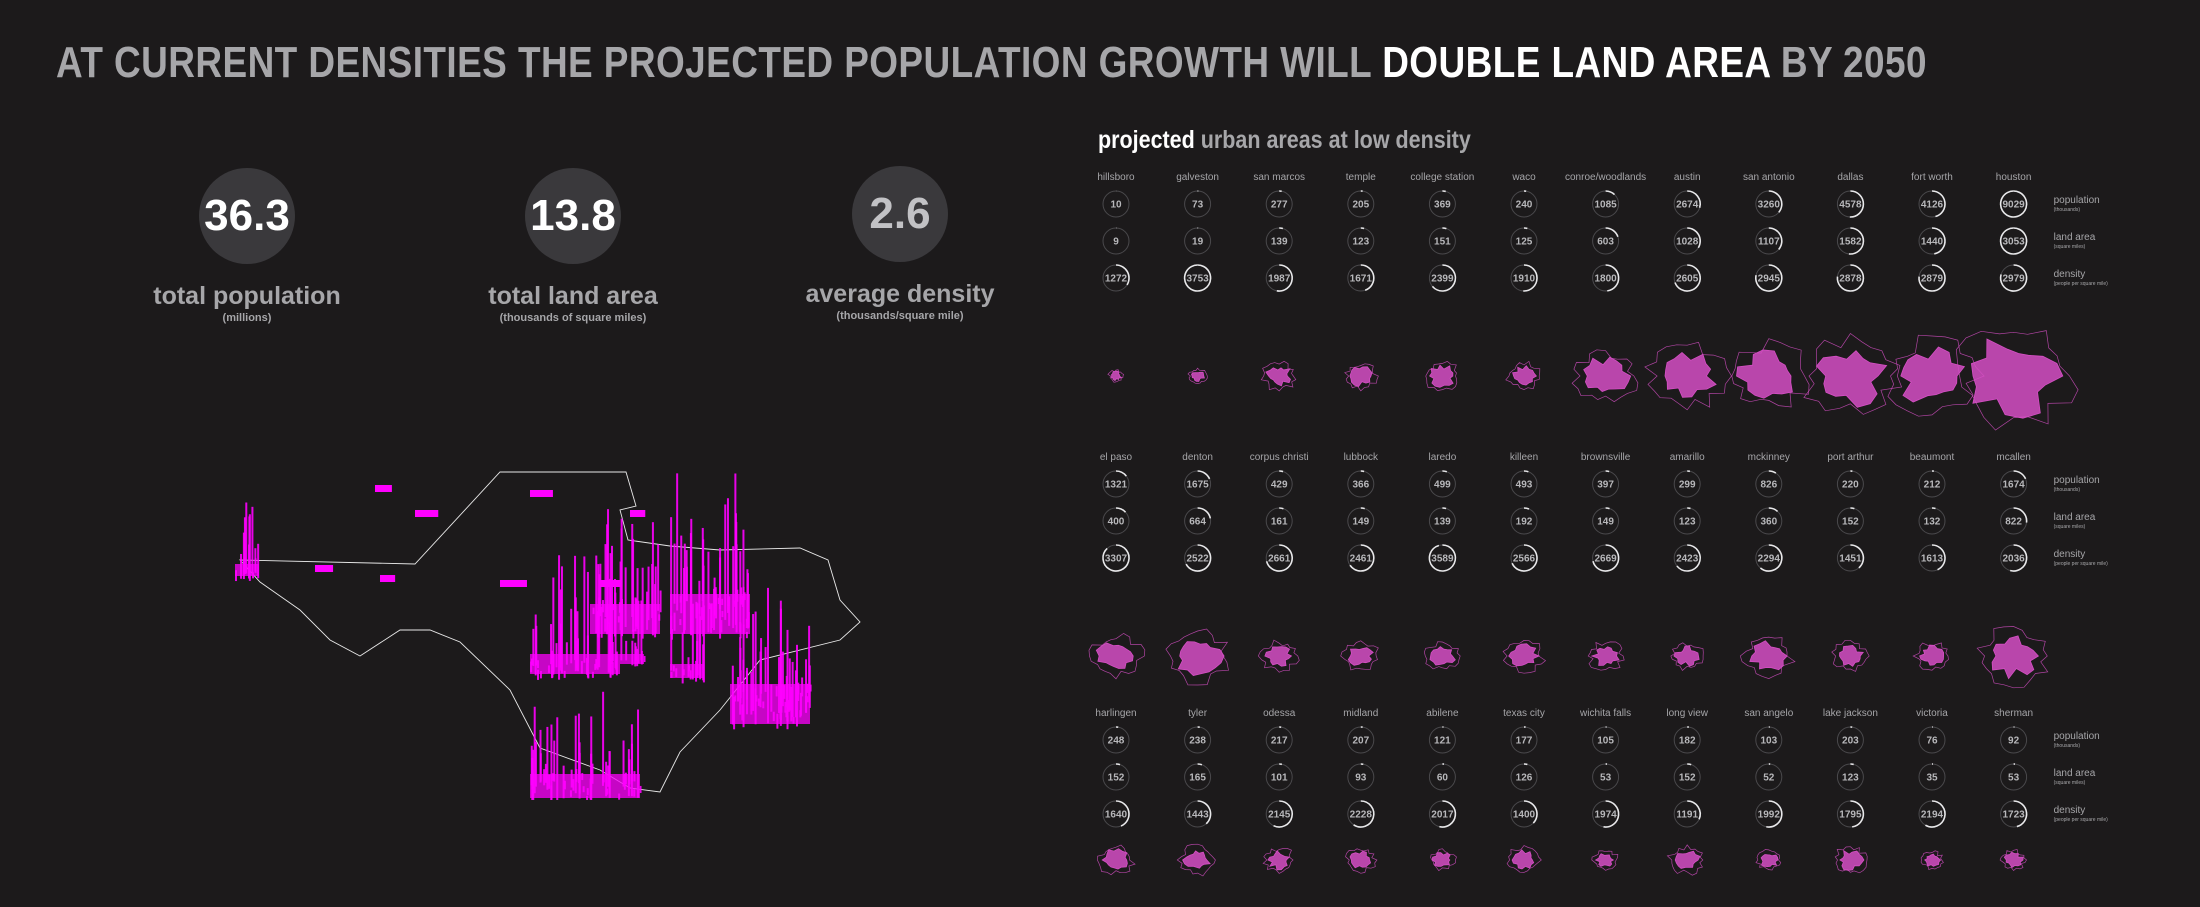 This screenshot has height=907, width=2200. Describe the element at coordinates (1116, 279) in the screenshot. I see `value-label: 1272` at that location.